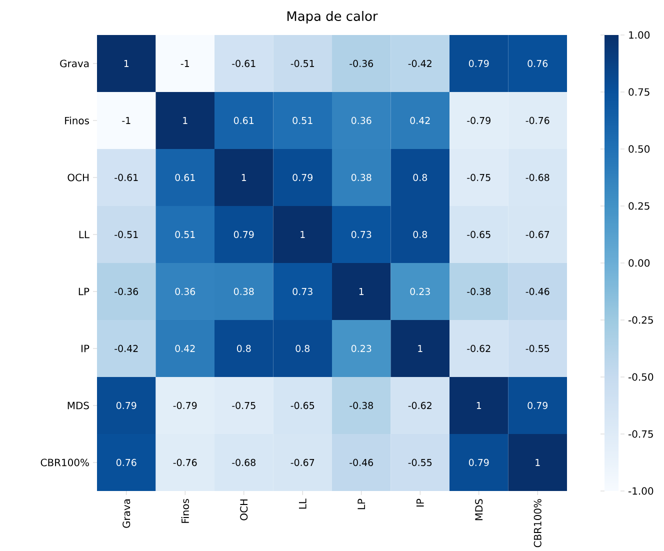  What do you see at coordinates (538, 523) in the screenshot?
I see `x-tick-label: CBR100%` at bounding box center [538, 523].